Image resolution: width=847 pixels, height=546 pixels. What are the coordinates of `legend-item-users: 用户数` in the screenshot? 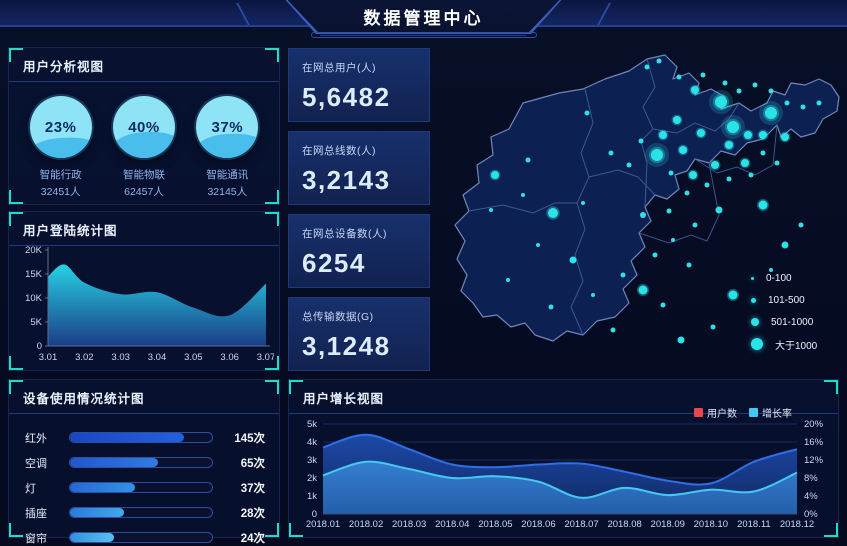 It's located at (715, 412).